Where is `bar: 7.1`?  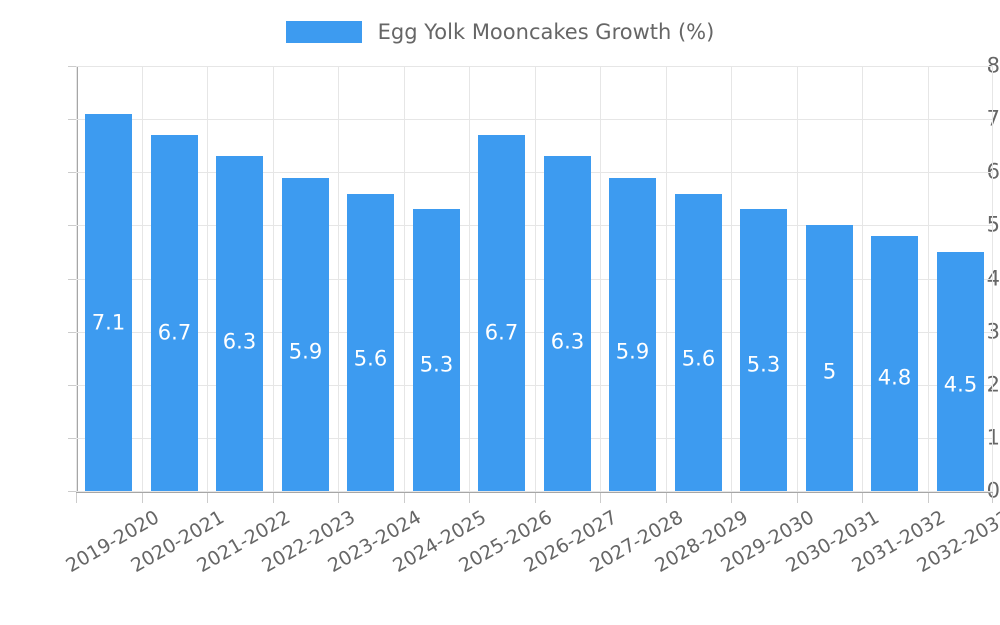 bar: 7.1 is located at coordinates (108, 302).